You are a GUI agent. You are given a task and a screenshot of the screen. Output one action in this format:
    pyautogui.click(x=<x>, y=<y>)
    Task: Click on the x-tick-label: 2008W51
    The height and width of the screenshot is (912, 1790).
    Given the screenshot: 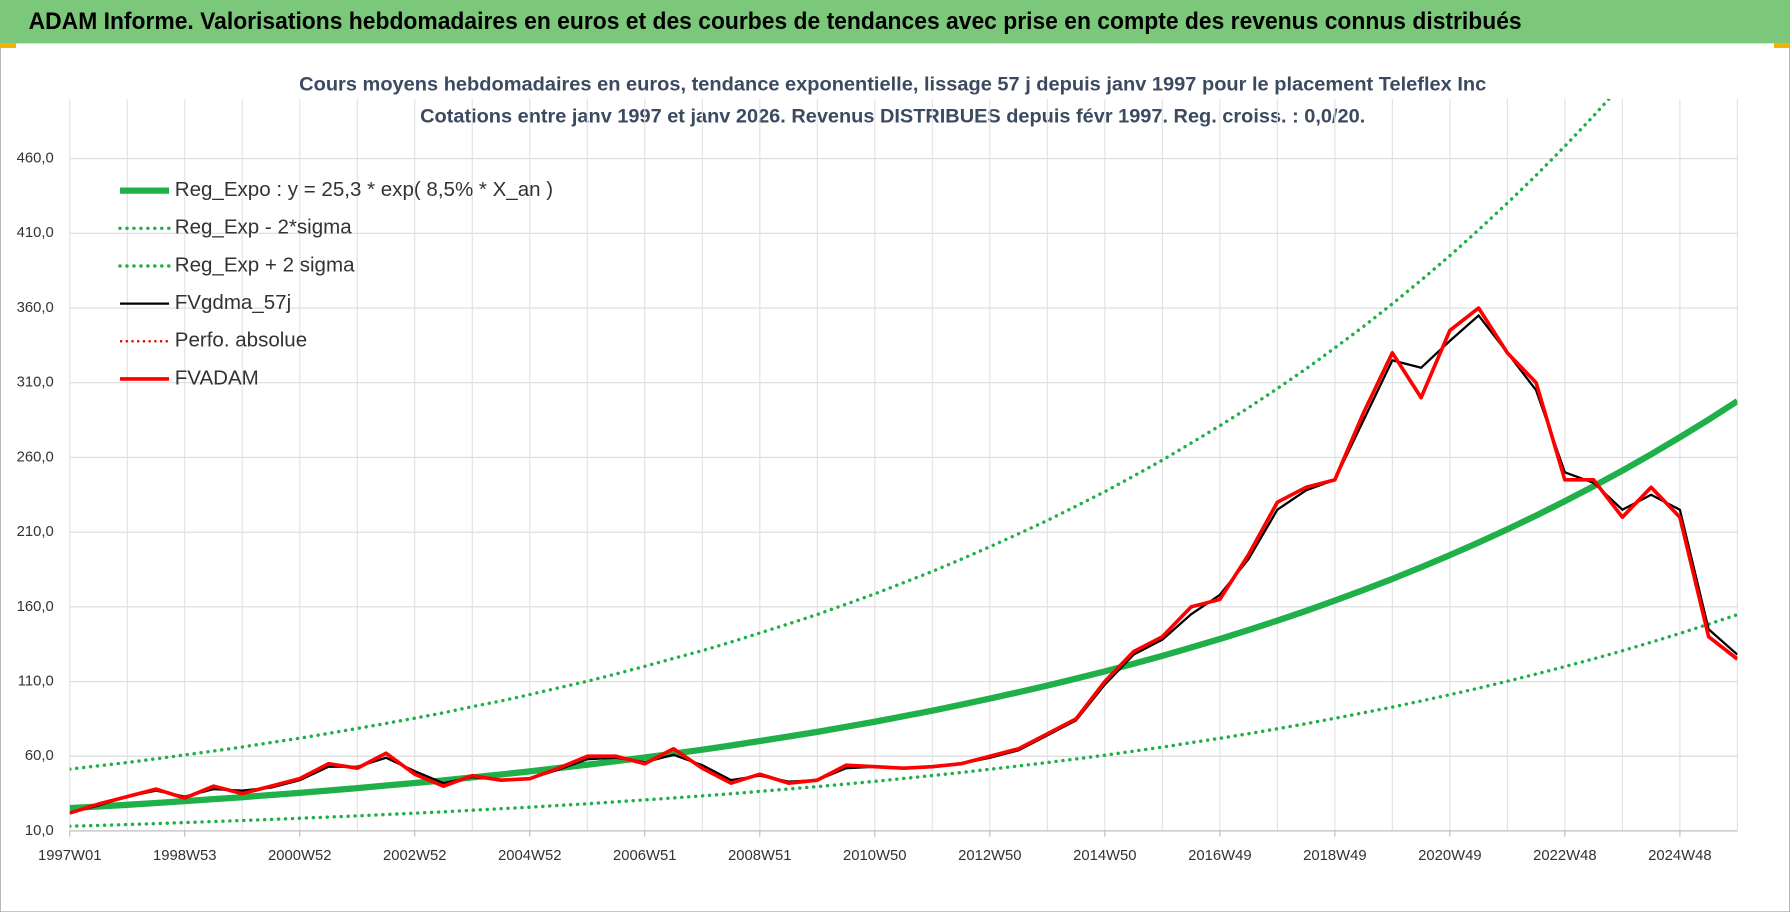 What is the action you would take?
    pyautogui.click(x=759, y=856)
    